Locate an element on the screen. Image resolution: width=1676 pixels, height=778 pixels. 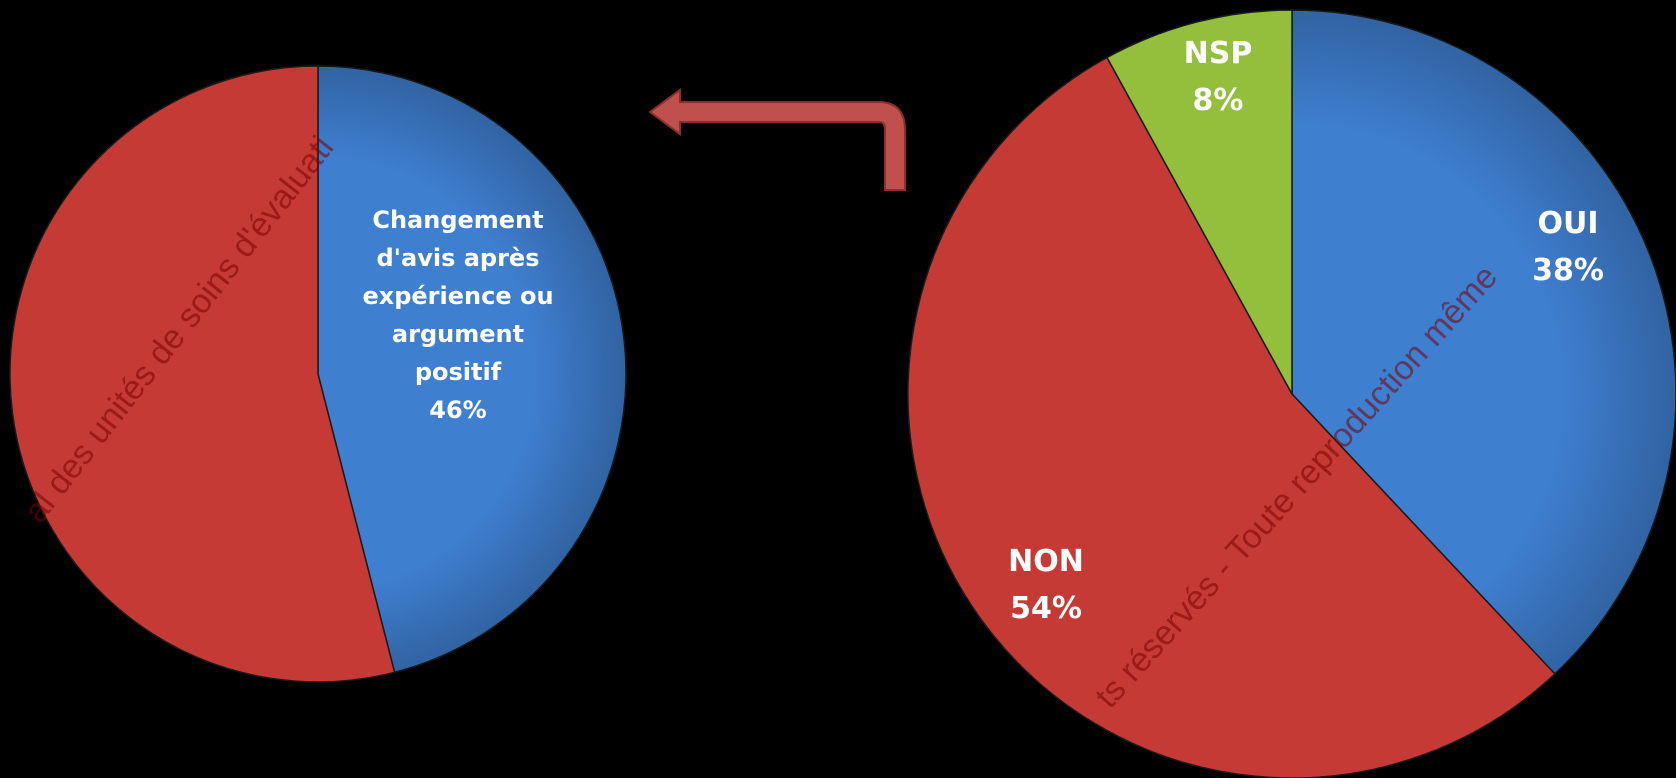
slice-label: NON 54% is located at coordinates (1046, 585).